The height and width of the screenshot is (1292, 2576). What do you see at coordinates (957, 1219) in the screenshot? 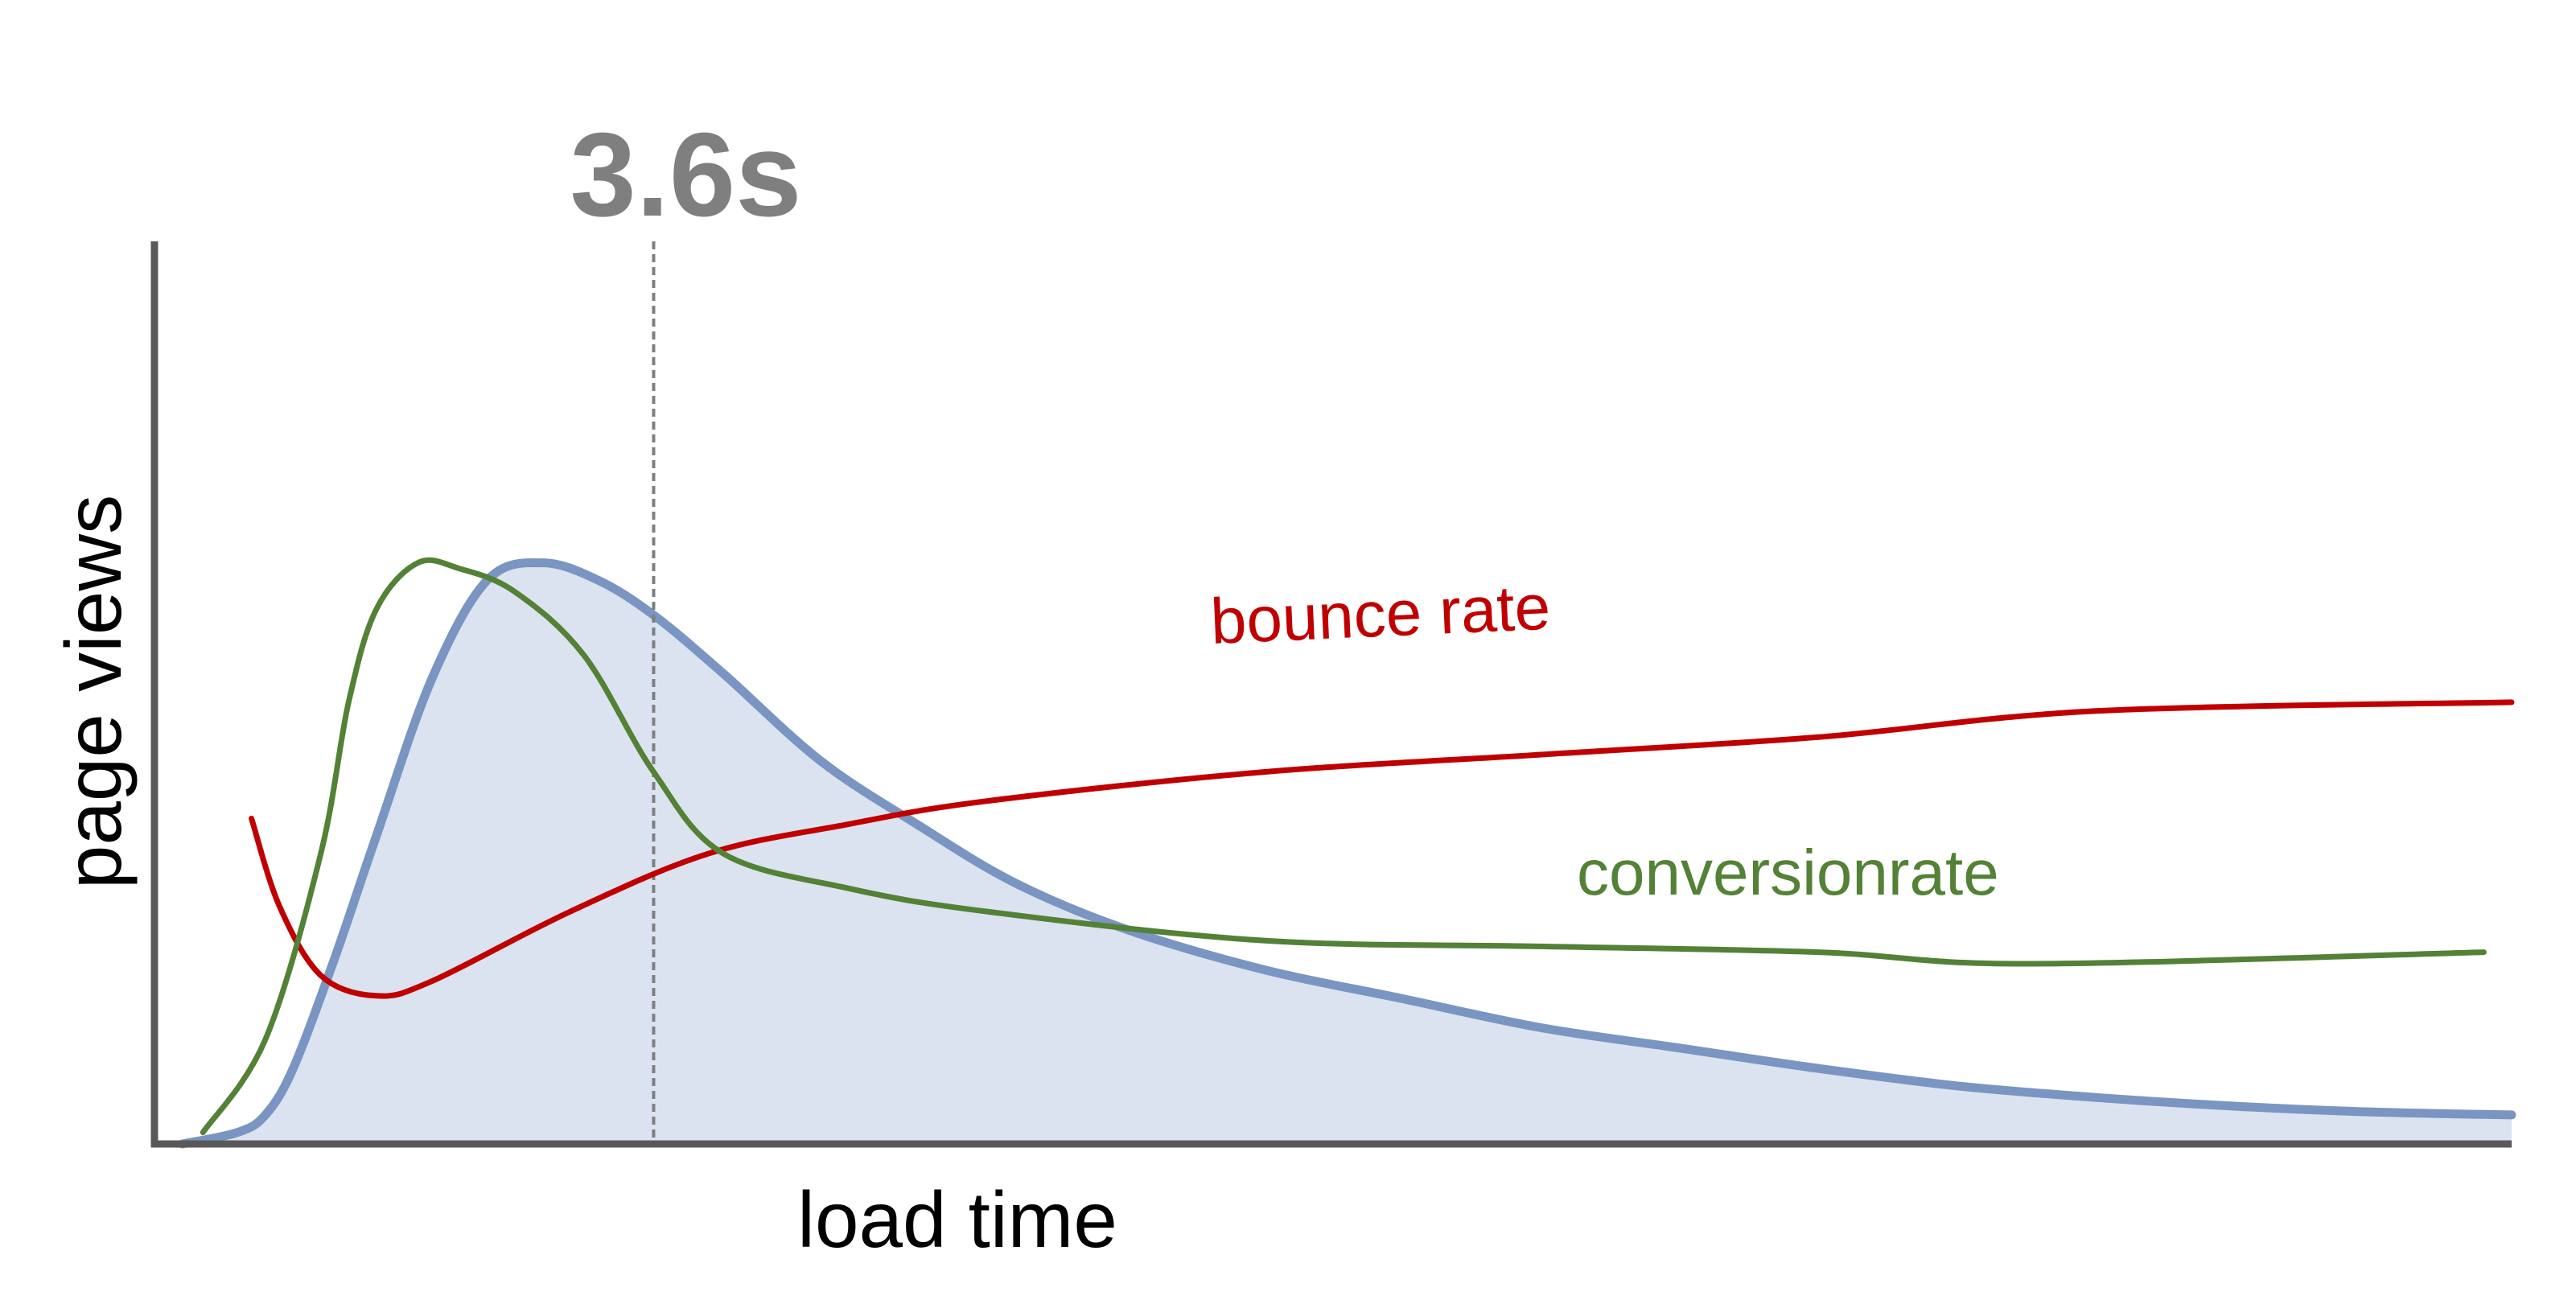
I see `x-axis-title: load time` at bounding box center [957, 1219].